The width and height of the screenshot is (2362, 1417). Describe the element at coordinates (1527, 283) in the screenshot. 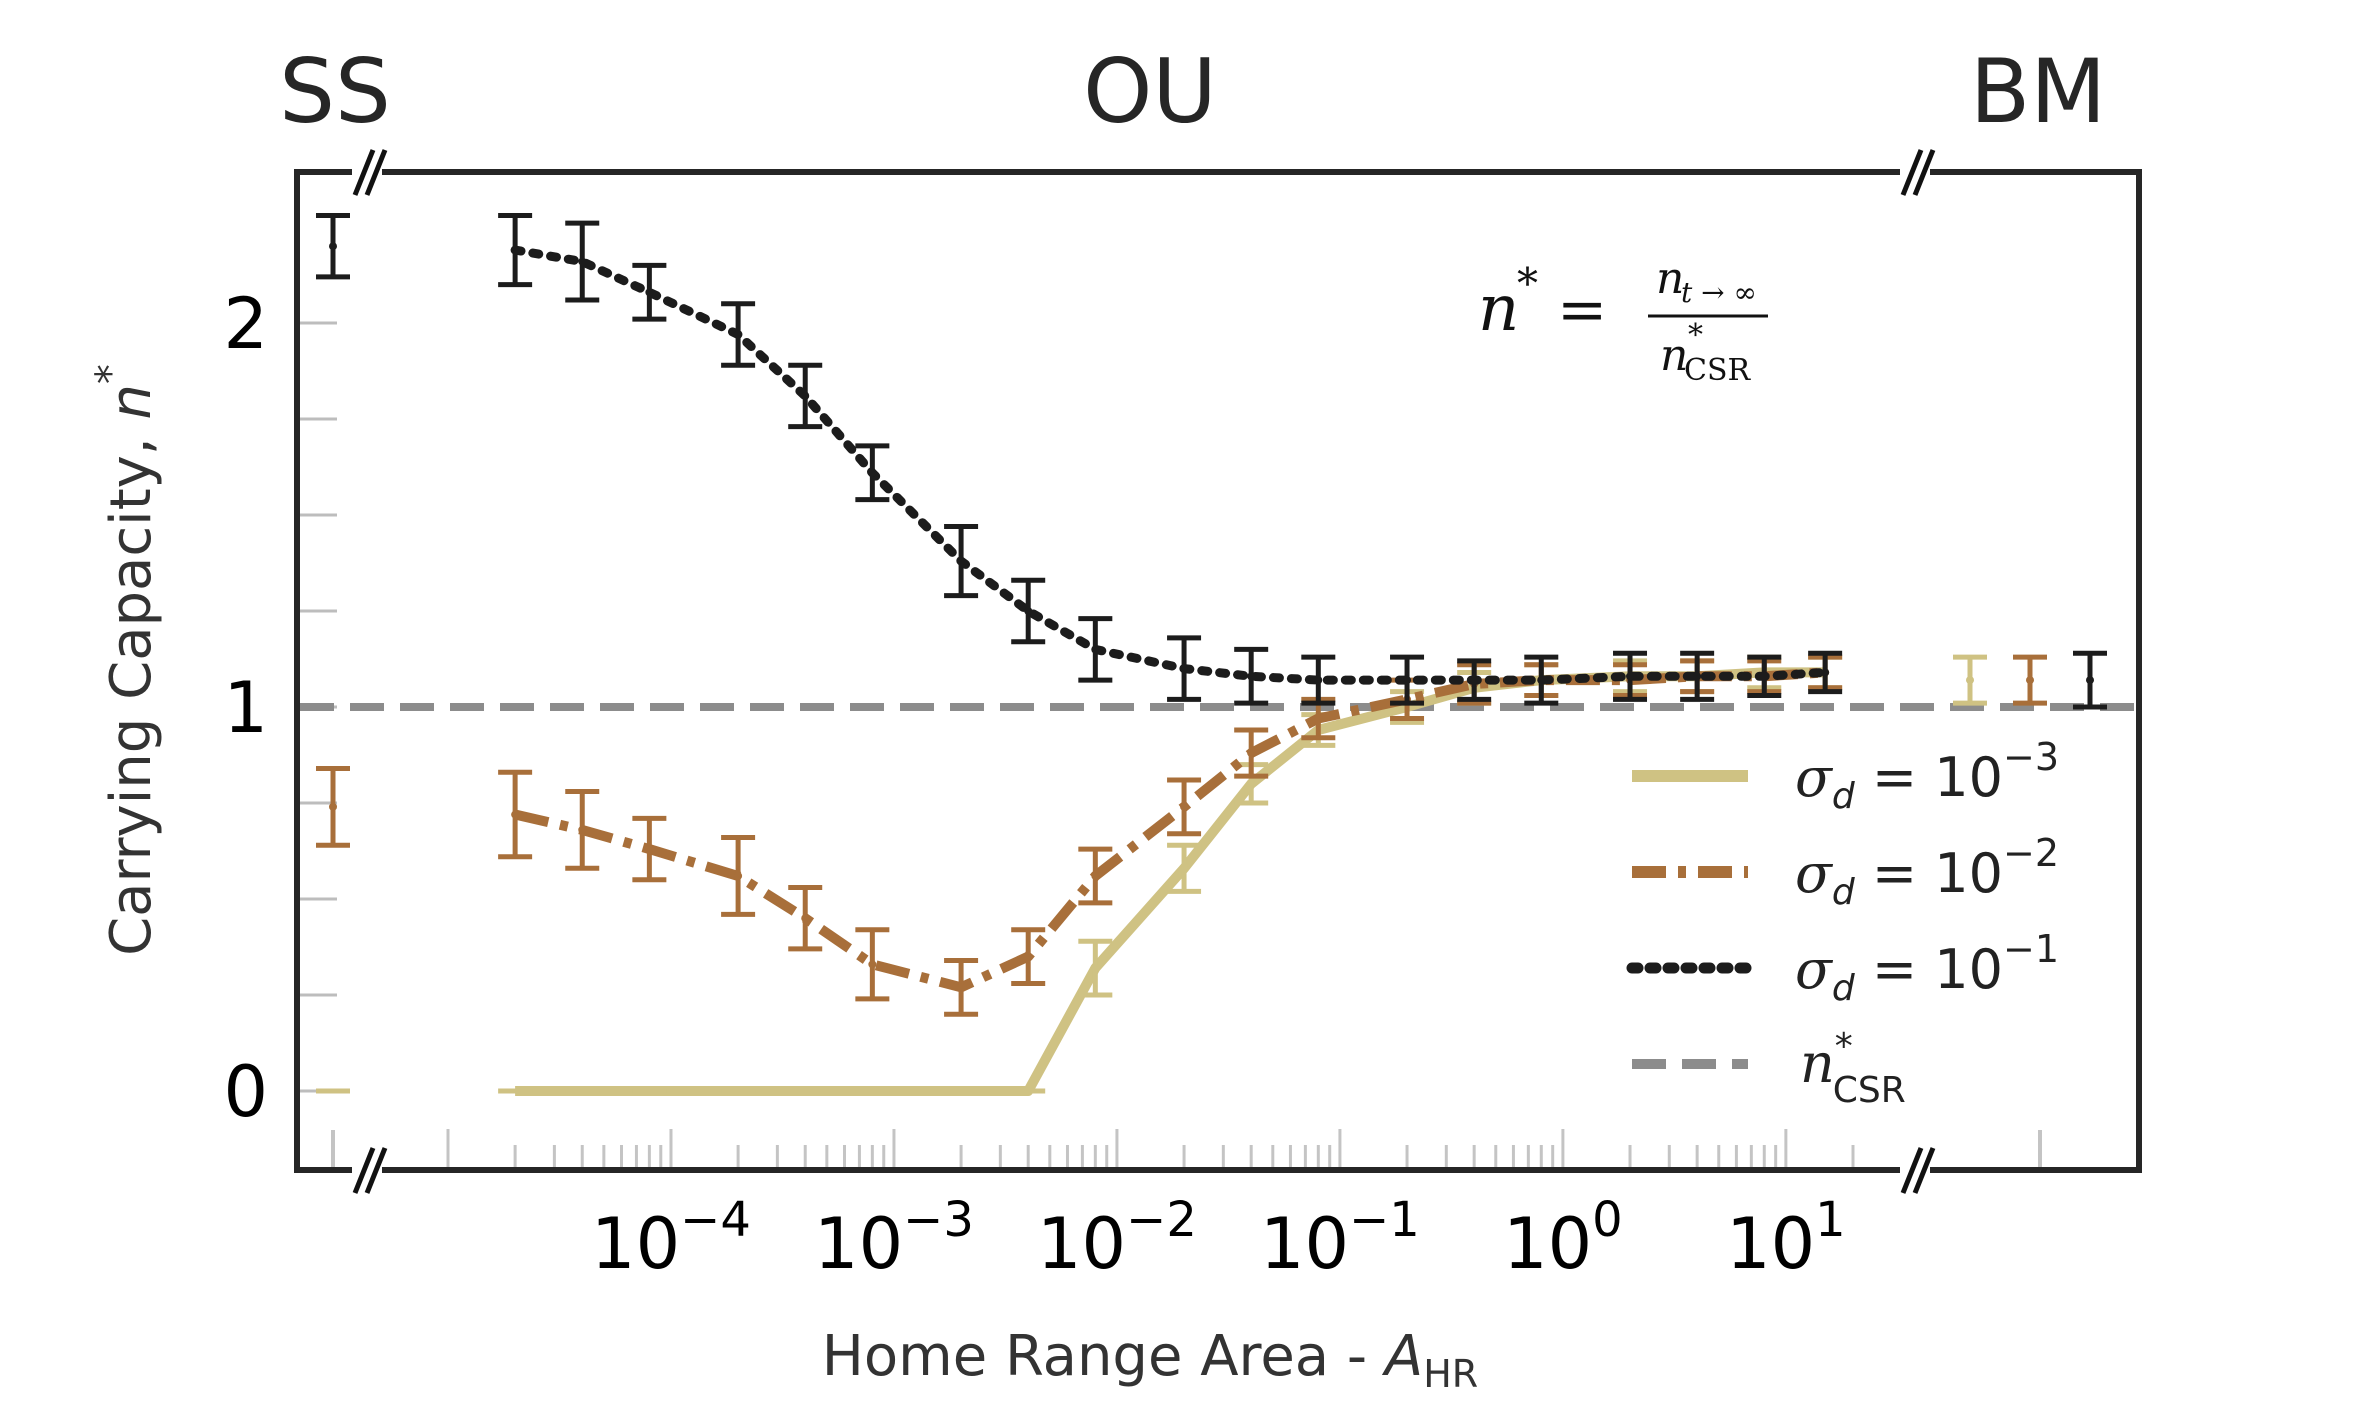

I see `formula-lhs-sup: *` at that location.